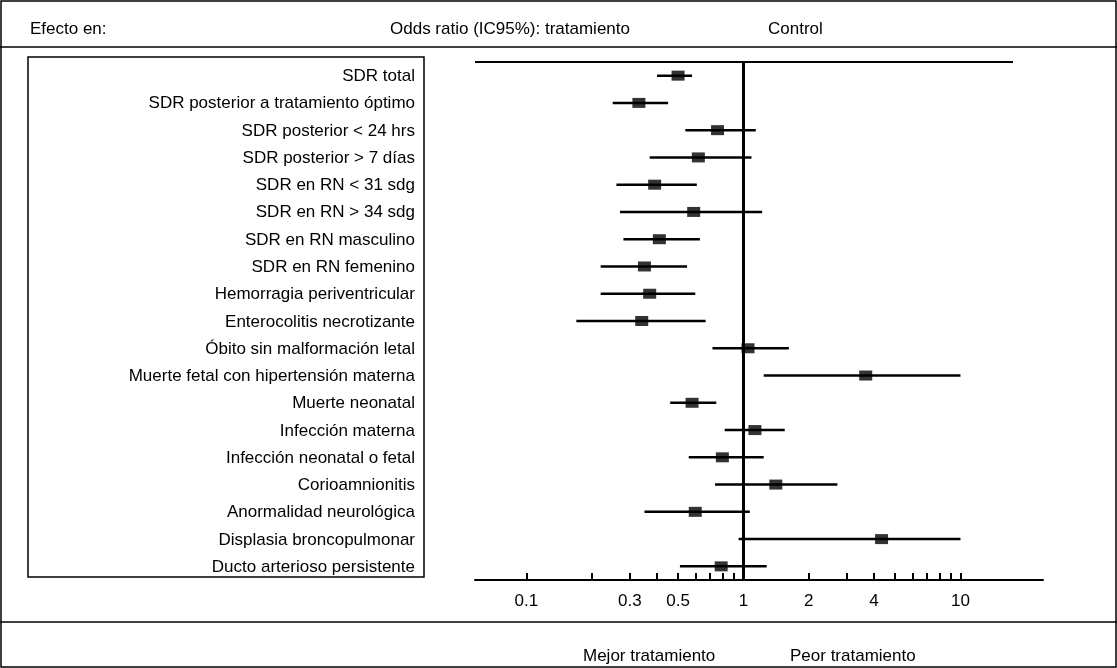 The height and width of the screenshot is (668, 1117). Describe the element at coordinates (315, 294) in the screenshot. I see `y-tick-label: Hemorragia periventricular` at that location.